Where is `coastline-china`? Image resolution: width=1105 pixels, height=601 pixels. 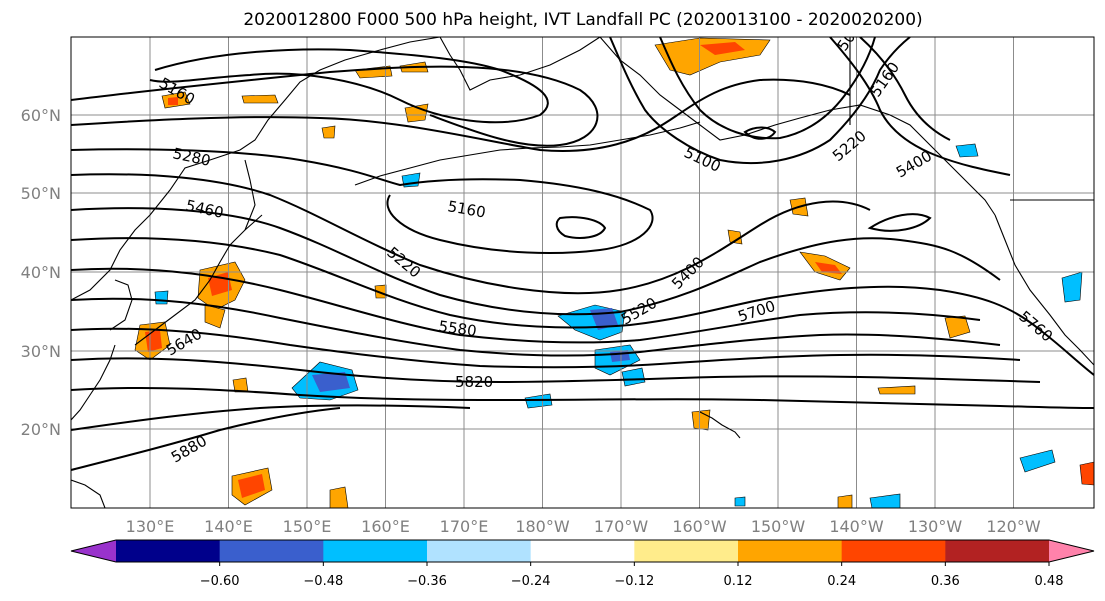
coastline-china is located at coordinates (93, 382).